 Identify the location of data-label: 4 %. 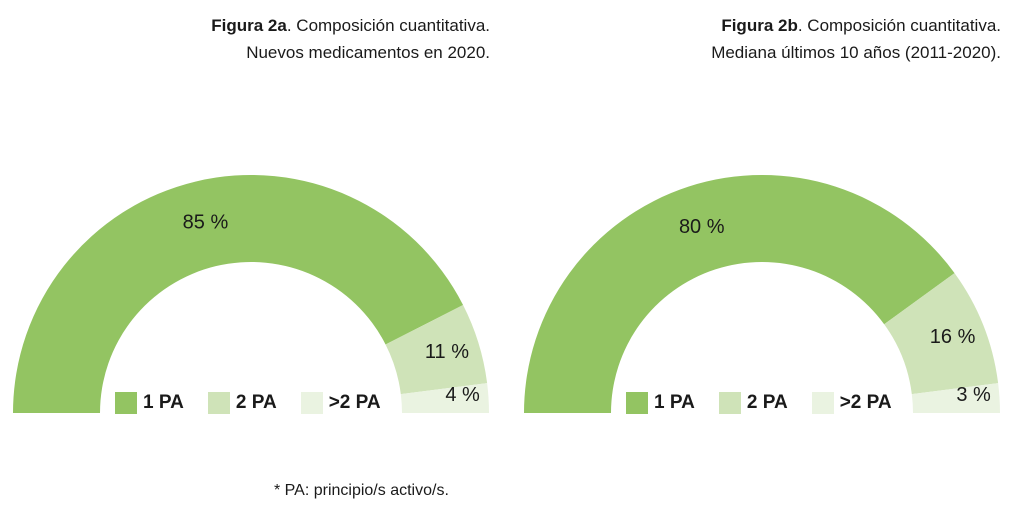
(462, 395).